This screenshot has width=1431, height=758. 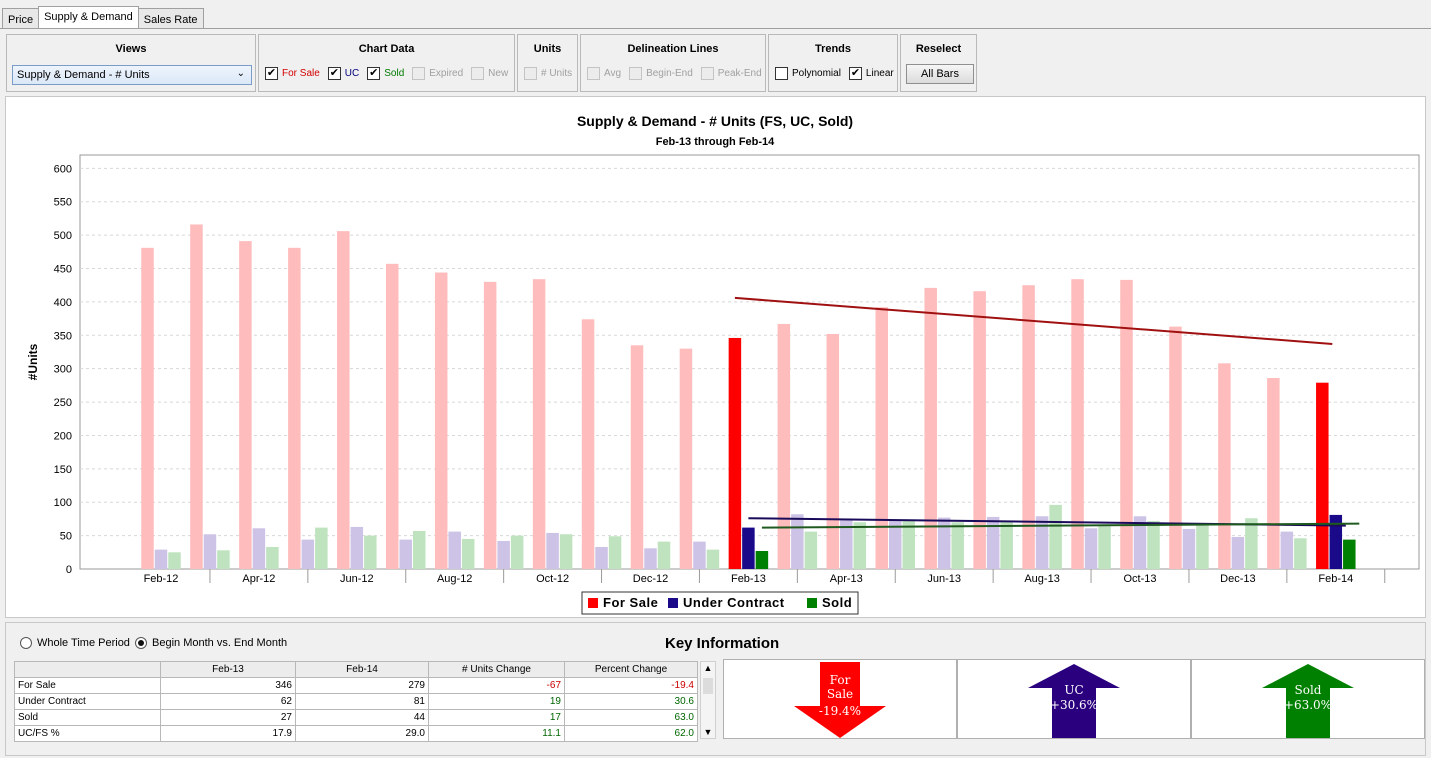 I want to click on table-scrollbar: ▲ ▼, so click(x=708, y=700).